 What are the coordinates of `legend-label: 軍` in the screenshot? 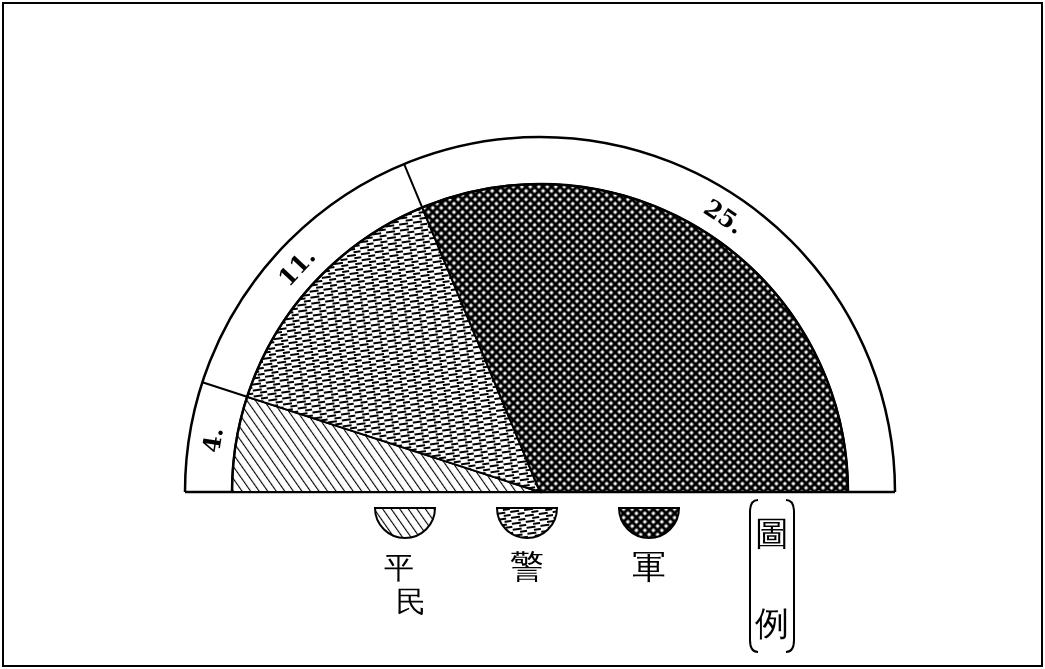 It's located at (649, 566).